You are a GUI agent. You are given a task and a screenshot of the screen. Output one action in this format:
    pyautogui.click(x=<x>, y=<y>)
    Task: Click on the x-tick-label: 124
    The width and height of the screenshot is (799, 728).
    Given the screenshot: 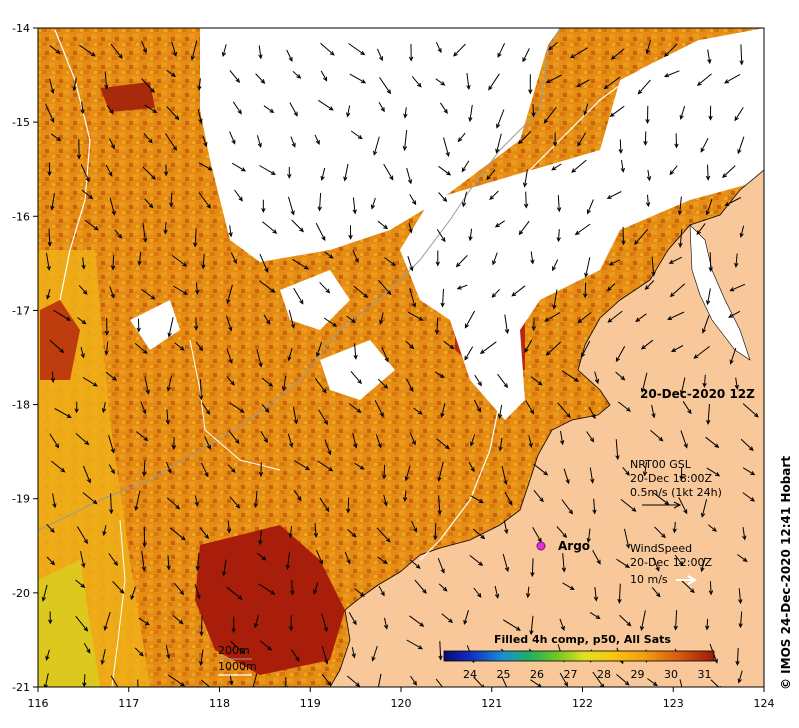 What is the action you would take?
    pyautogui.click(x=764, y=703)
    